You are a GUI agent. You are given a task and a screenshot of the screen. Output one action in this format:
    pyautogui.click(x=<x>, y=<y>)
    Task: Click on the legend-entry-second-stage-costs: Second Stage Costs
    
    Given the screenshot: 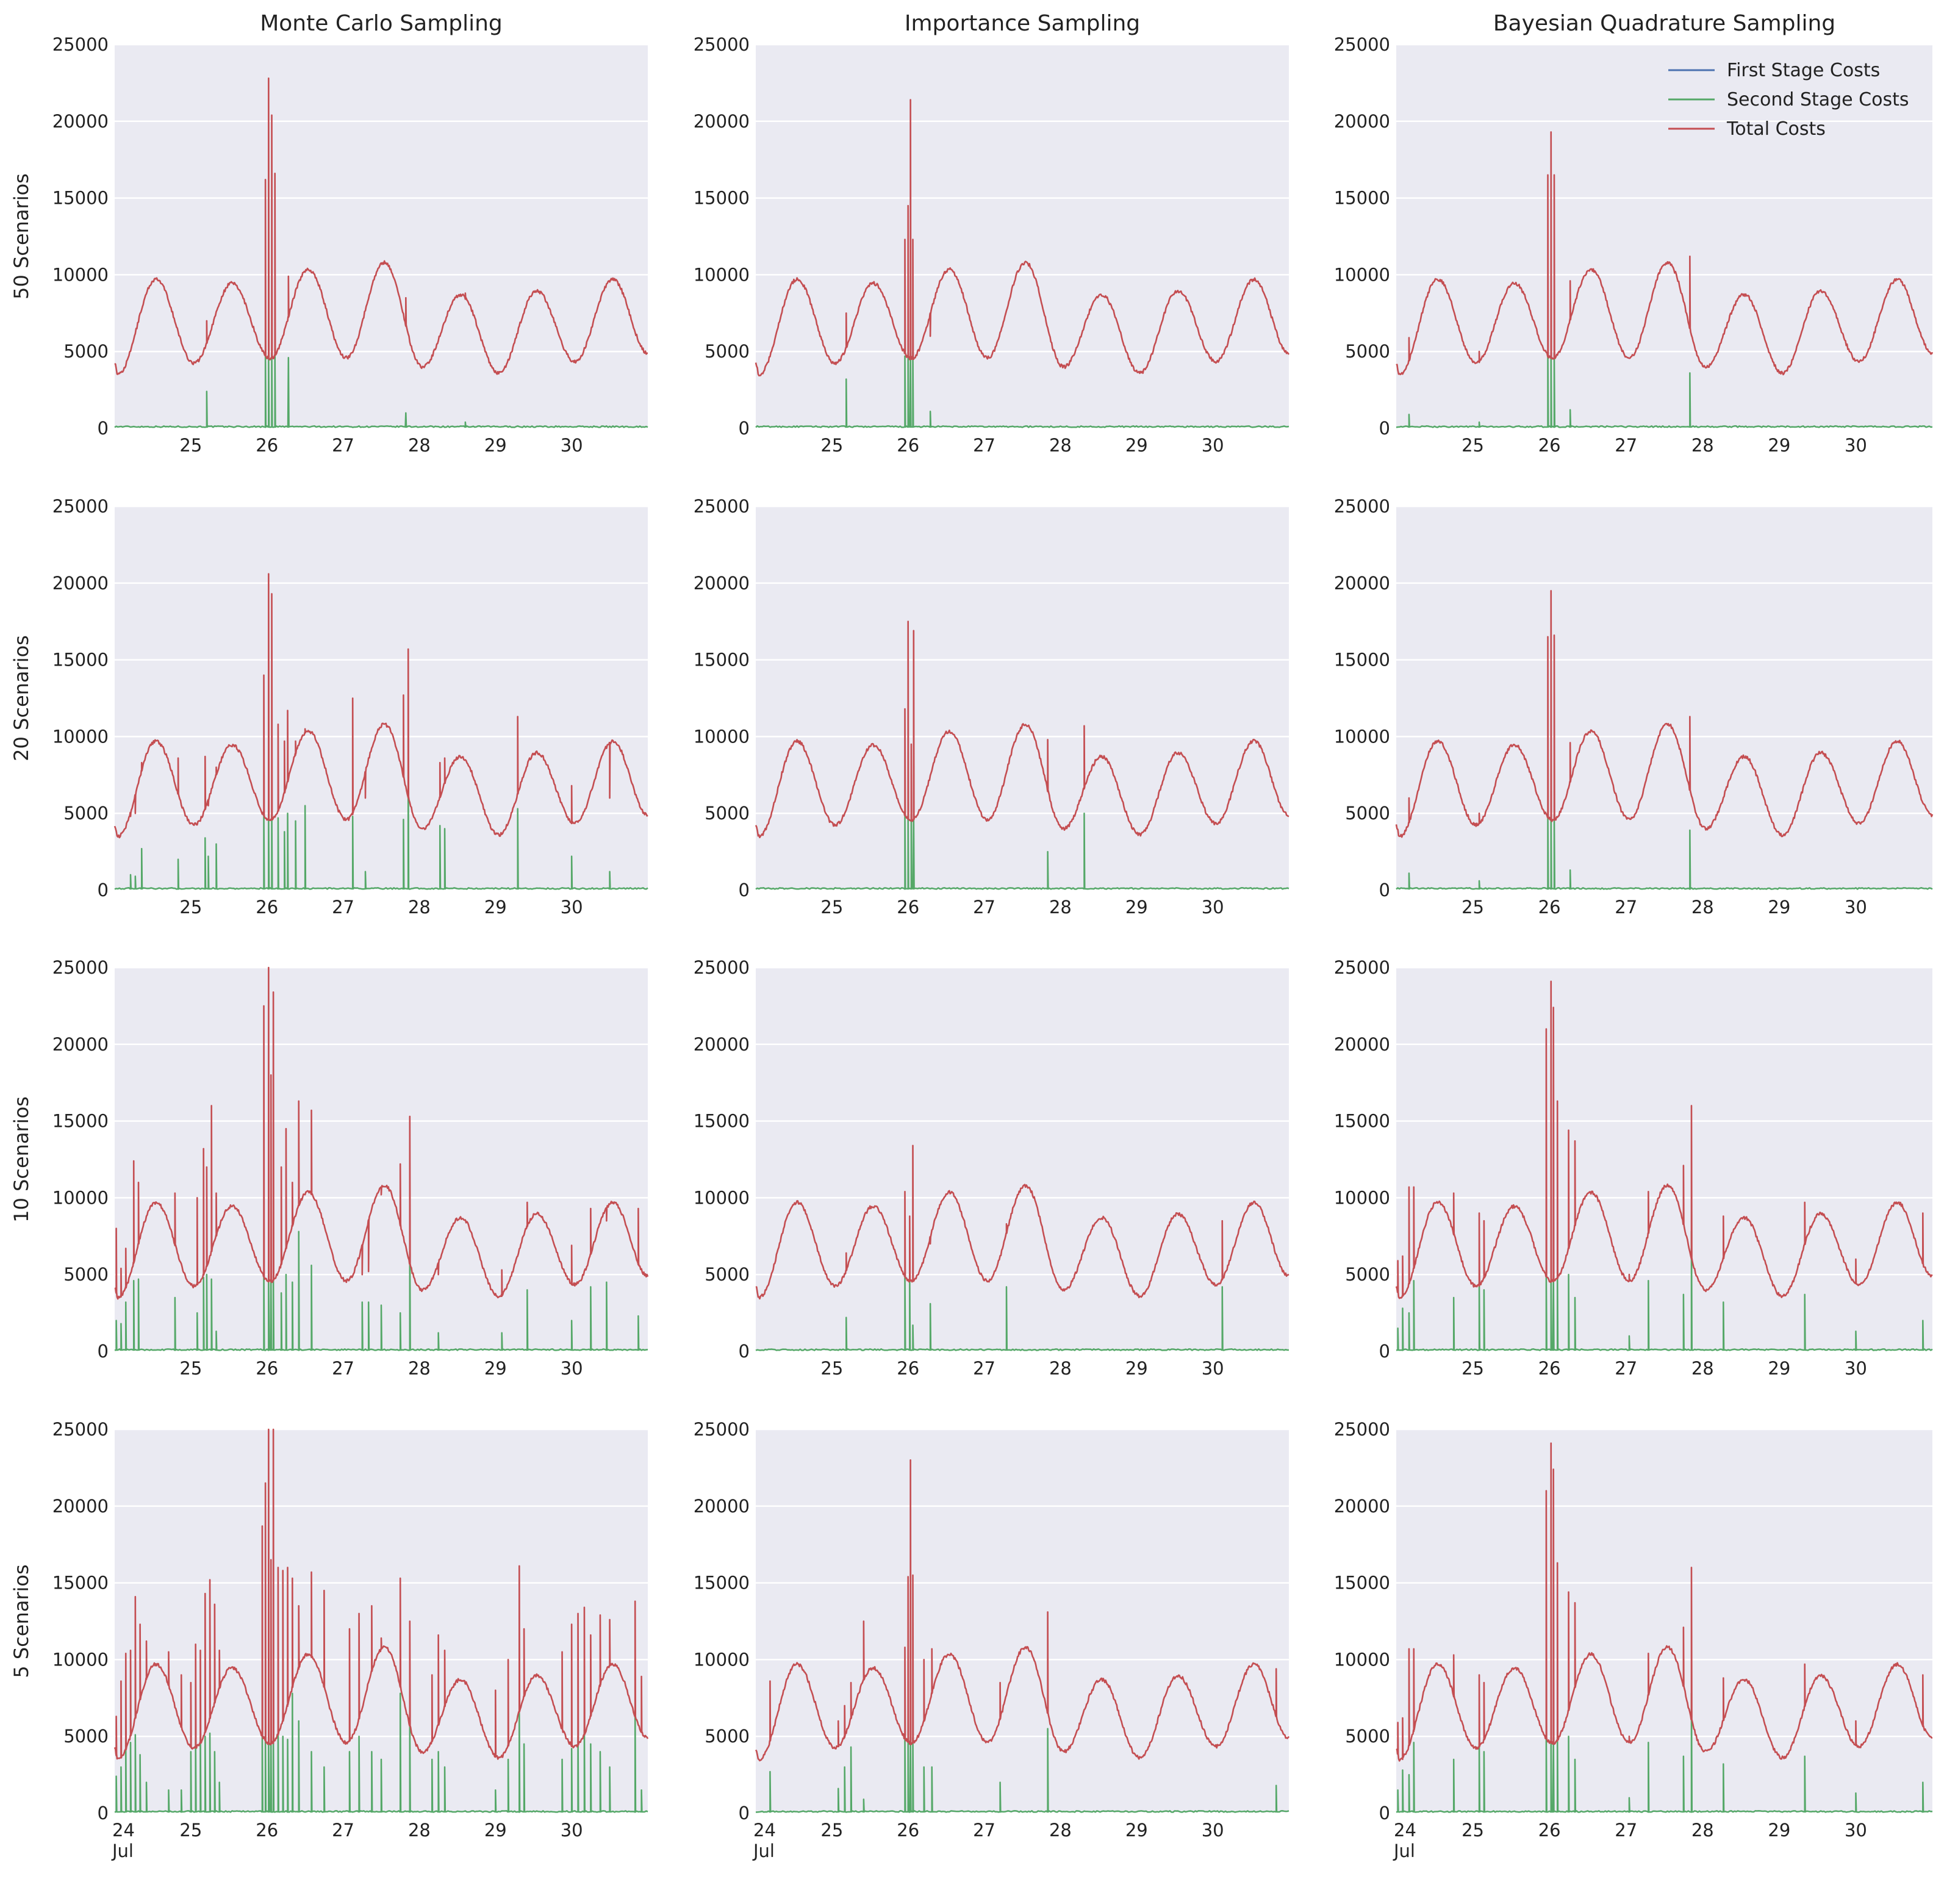 What is the action you would take?
    pyautogui.click(x=1818, y=99)
    